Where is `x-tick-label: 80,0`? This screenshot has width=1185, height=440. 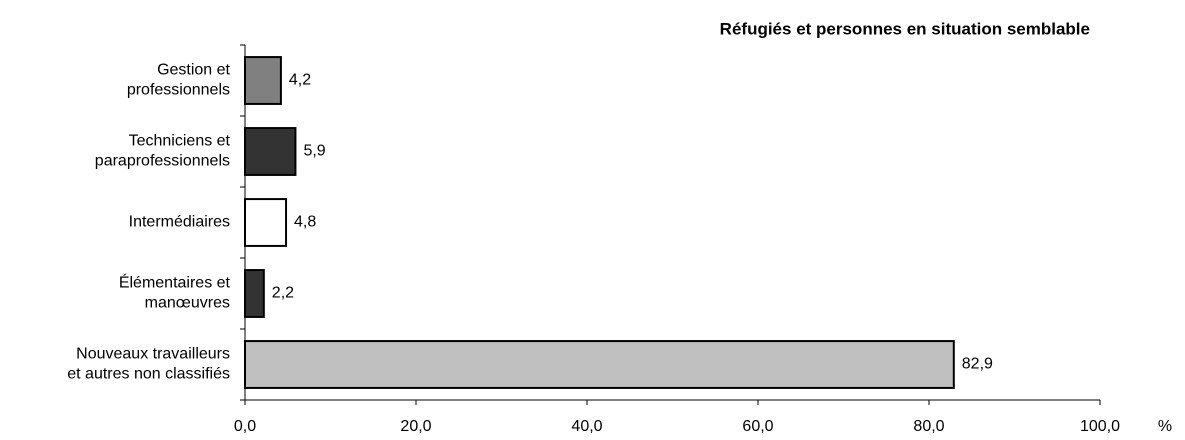 x-tick-label: 80,0 is located at coordinates (928, 426).